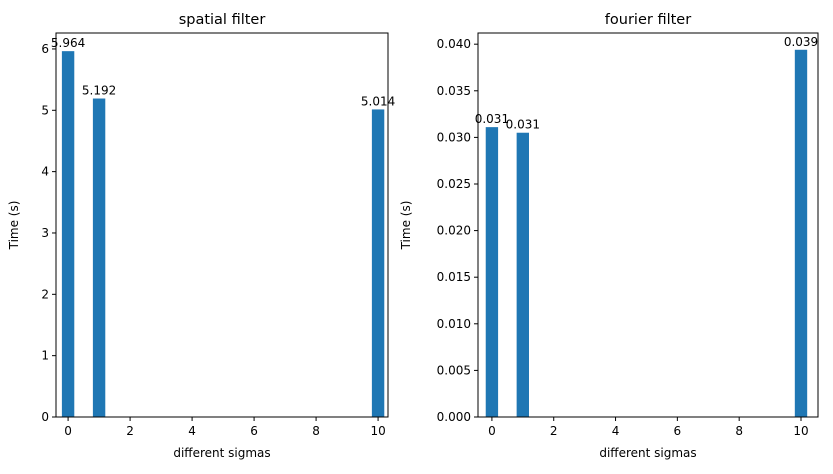 Image resolution: width=833 pixels, height=474 pixels. I want to click on chart-title: fourier filter, so click(648, 20).